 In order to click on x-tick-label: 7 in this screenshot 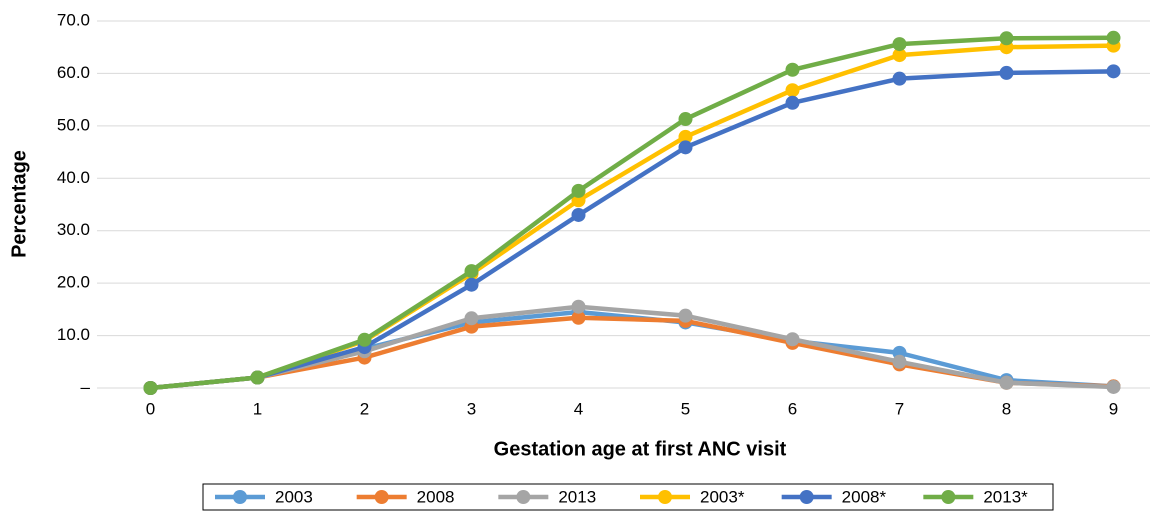, I will do `click(899, 408)`.